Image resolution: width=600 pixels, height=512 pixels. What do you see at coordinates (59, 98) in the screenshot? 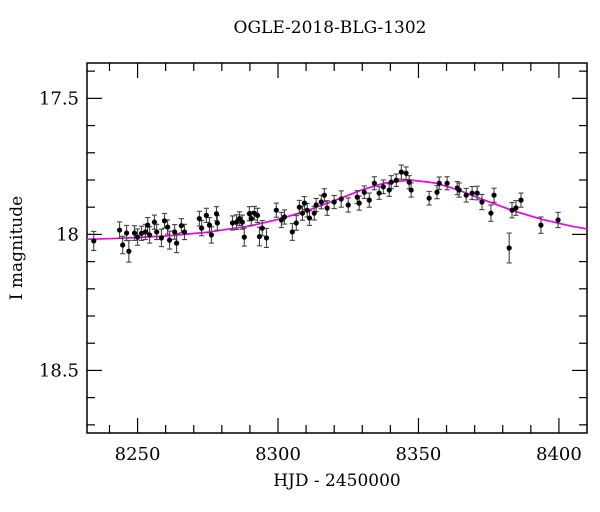
I see `y-tick-label: 17.5` at bounding box center [59, 98].